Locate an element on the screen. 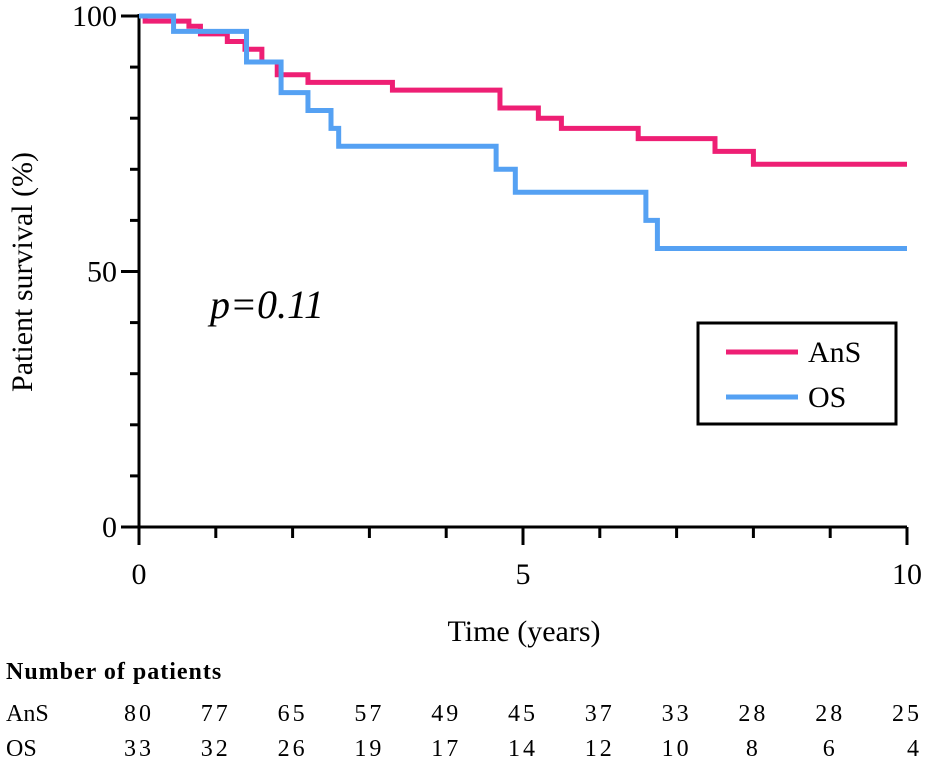  risk-cell: 19 is located at coordinates (369, 749).